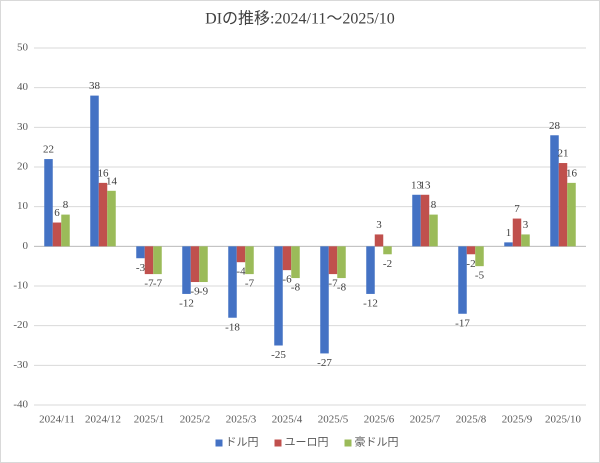 The image size is (600, 463). I want to click on x-tick-label: 2025/8, so click(471, 420).